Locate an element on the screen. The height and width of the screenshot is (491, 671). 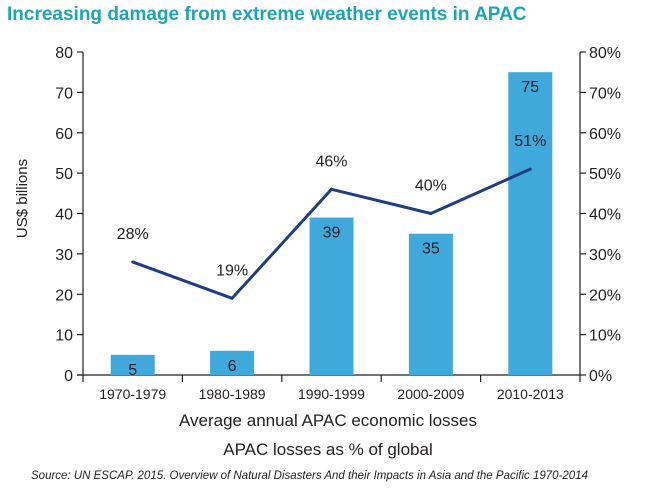
bar-value-label: 5 is located at coordinates (132, 370).